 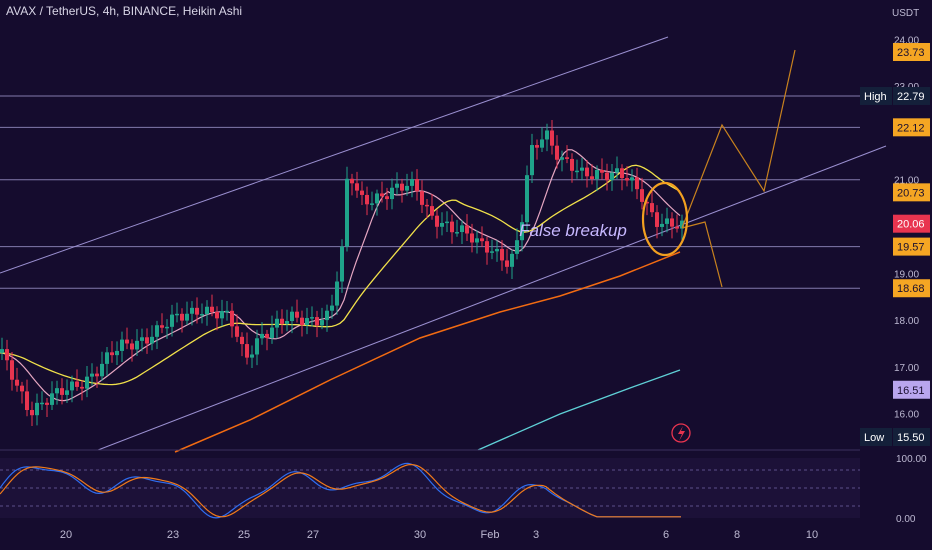 What do you see at coordinates (702, 254) in the screenshot?
I see `projection-down-path` at bounding box center [702, 254].